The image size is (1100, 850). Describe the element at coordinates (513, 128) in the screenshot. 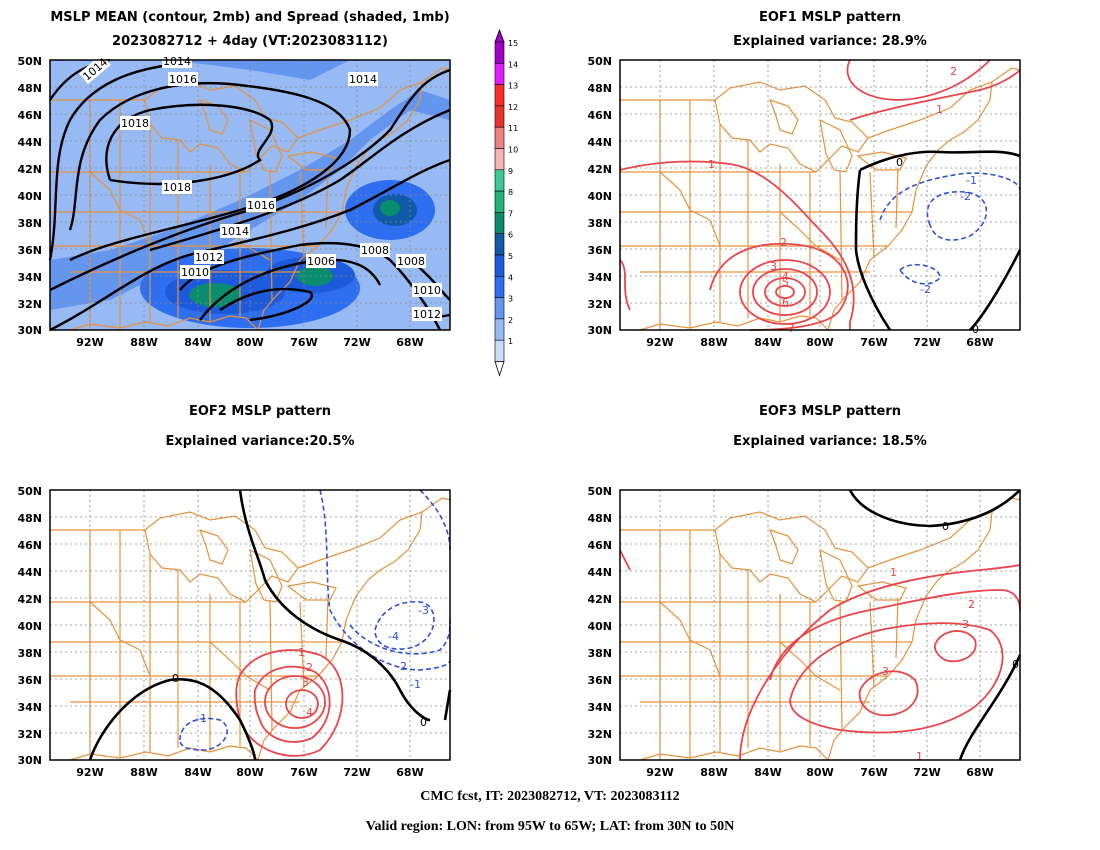

I see `colorbar-label: 11` at that location.